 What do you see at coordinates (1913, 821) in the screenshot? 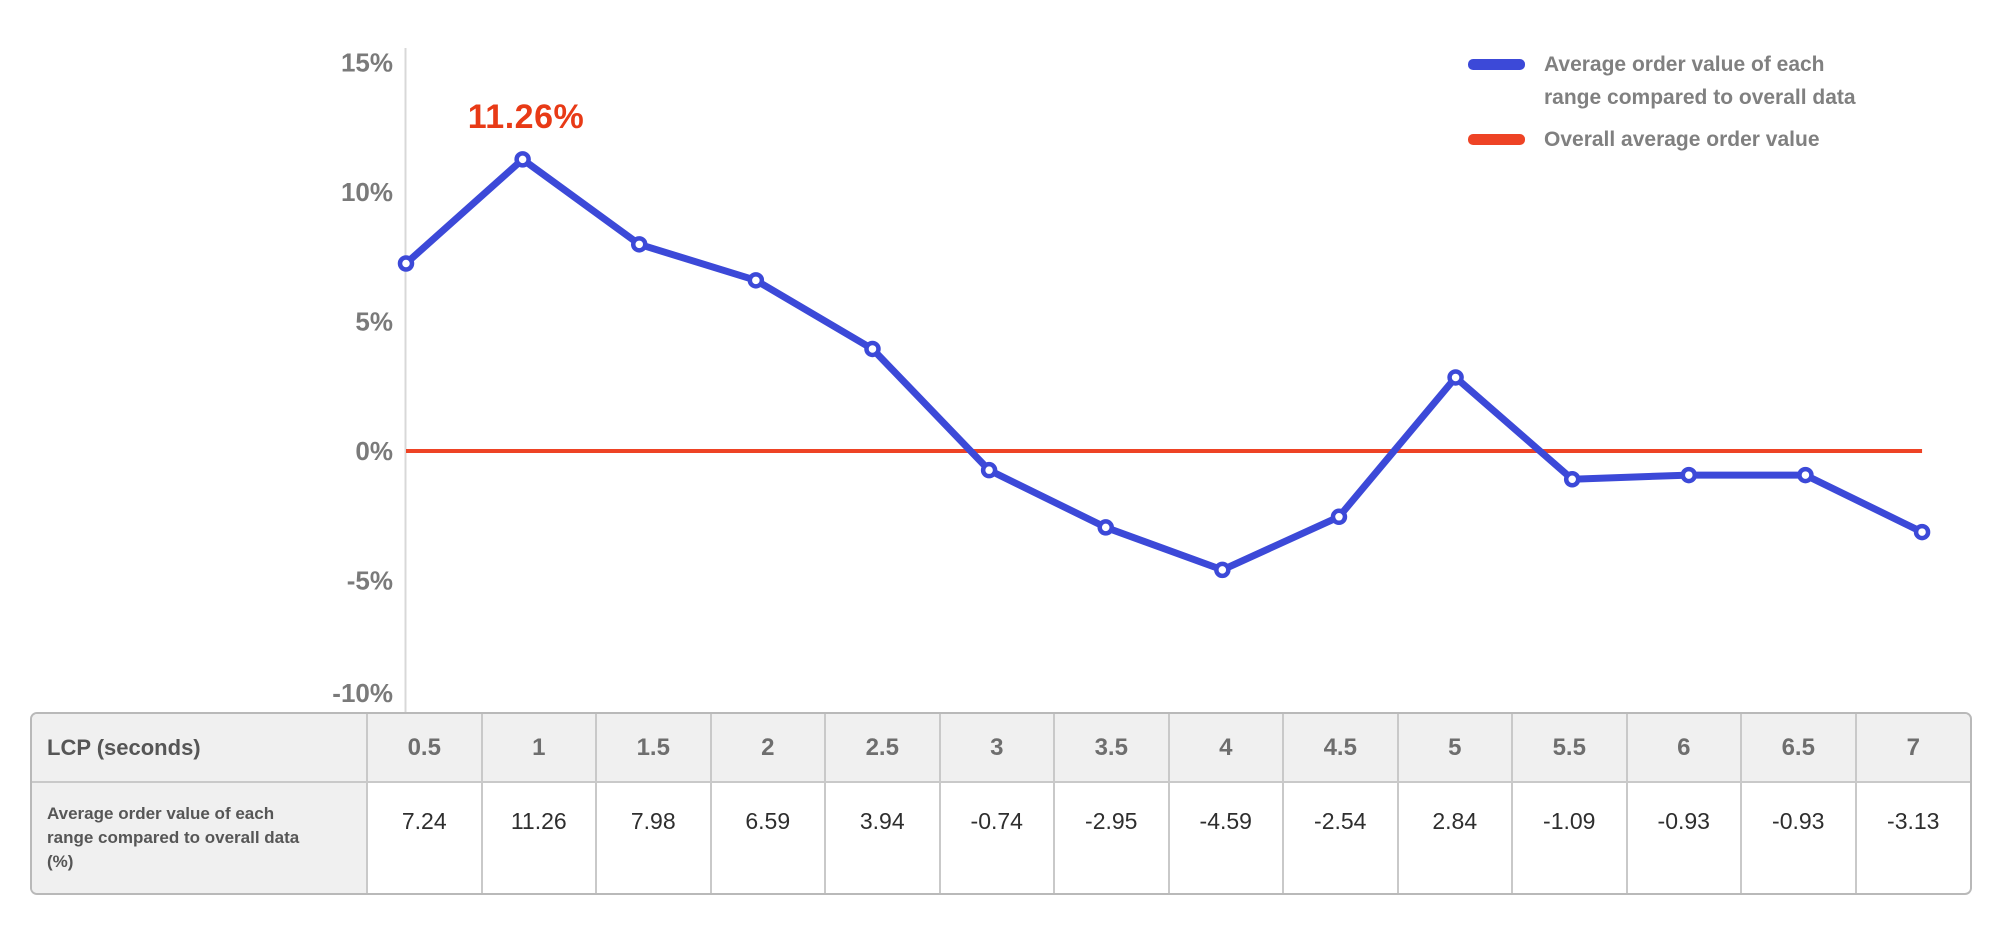
I see `value-cell: -3.13` at bounding box center [1913, 821].